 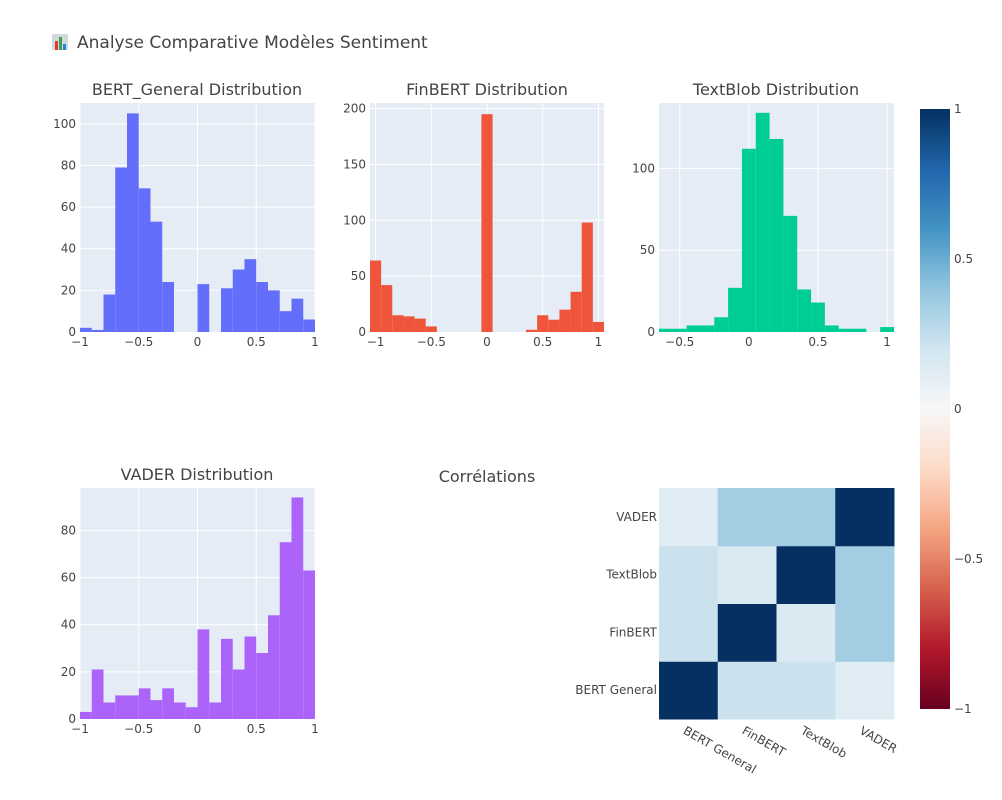 I want to click on subplot-title: BERT_General Distribution, so click(x=197, y=90).